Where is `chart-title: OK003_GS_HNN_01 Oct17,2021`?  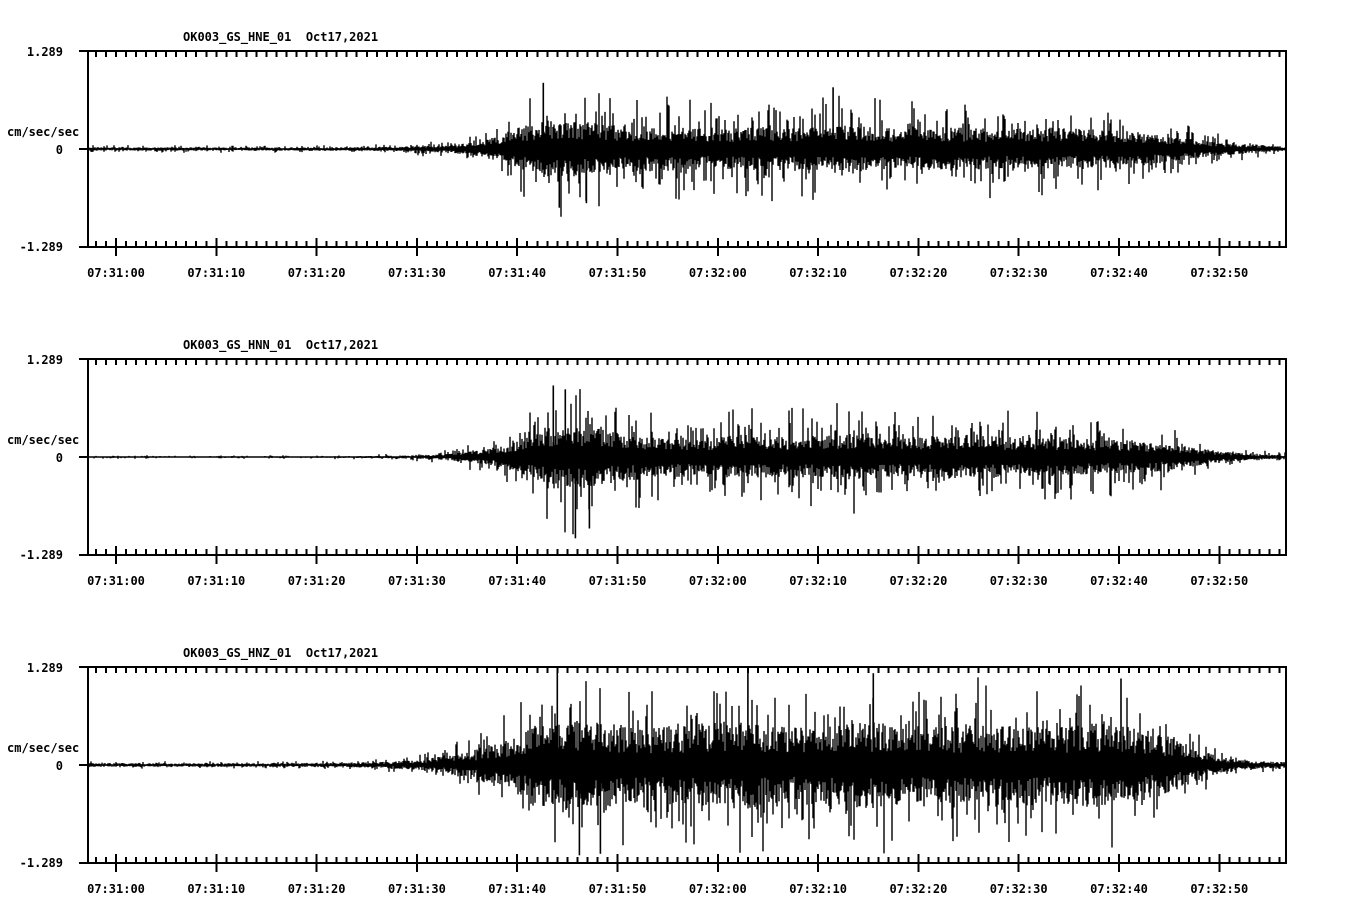
chart-title: OK003_GS_HNN_01 Oct17,2021 is located at coordinates (281, 345).